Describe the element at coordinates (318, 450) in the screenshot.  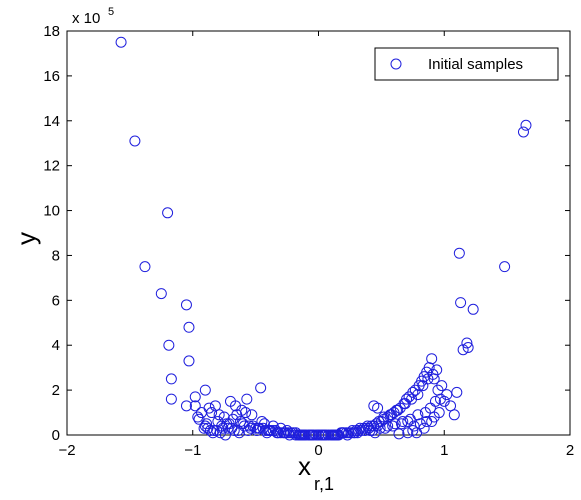
I see `x-tick-label: 0` at that location.